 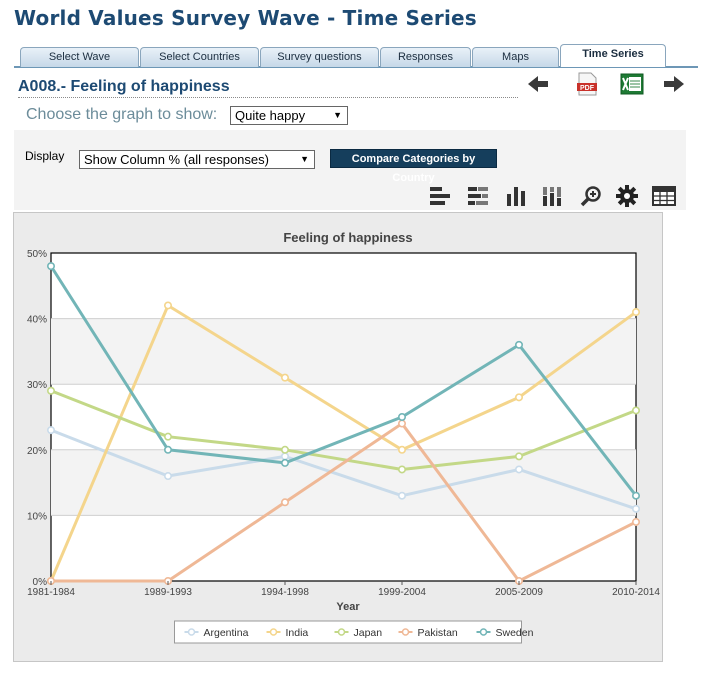 What do you see at coordinates (538, 84) in the screenshot?
I see `arrow-left-icon` at bounding box center [538, 84].